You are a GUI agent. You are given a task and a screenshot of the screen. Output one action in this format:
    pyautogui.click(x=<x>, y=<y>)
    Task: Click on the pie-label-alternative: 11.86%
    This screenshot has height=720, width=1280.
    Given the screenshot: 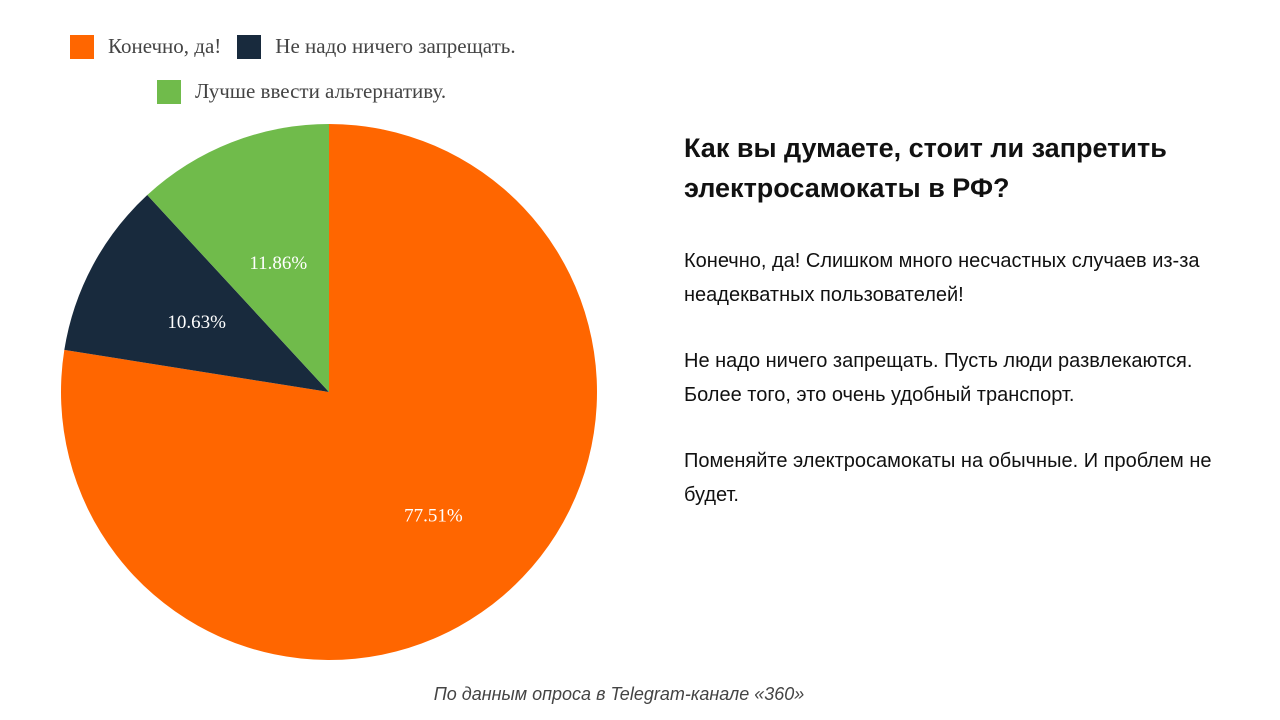 What is the action you would take?
    pyautogui.click(x=278, y=263)
    